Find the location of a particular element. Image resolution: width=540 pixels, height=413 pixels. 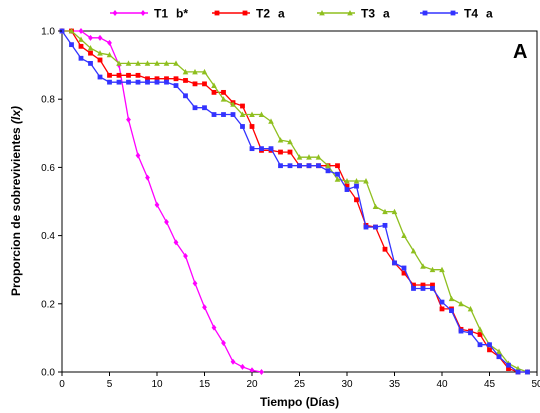

x-tick-label: 20 is located at coordinates (252, 384).